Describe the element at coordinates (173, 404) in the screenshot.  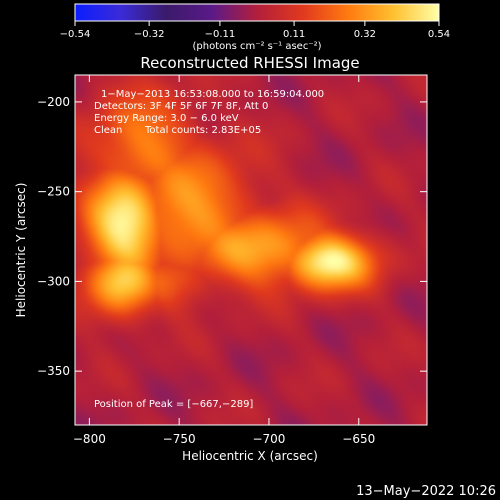
I see `annotation-peak-position: Position of Peak = [−667,−289]` at that location.